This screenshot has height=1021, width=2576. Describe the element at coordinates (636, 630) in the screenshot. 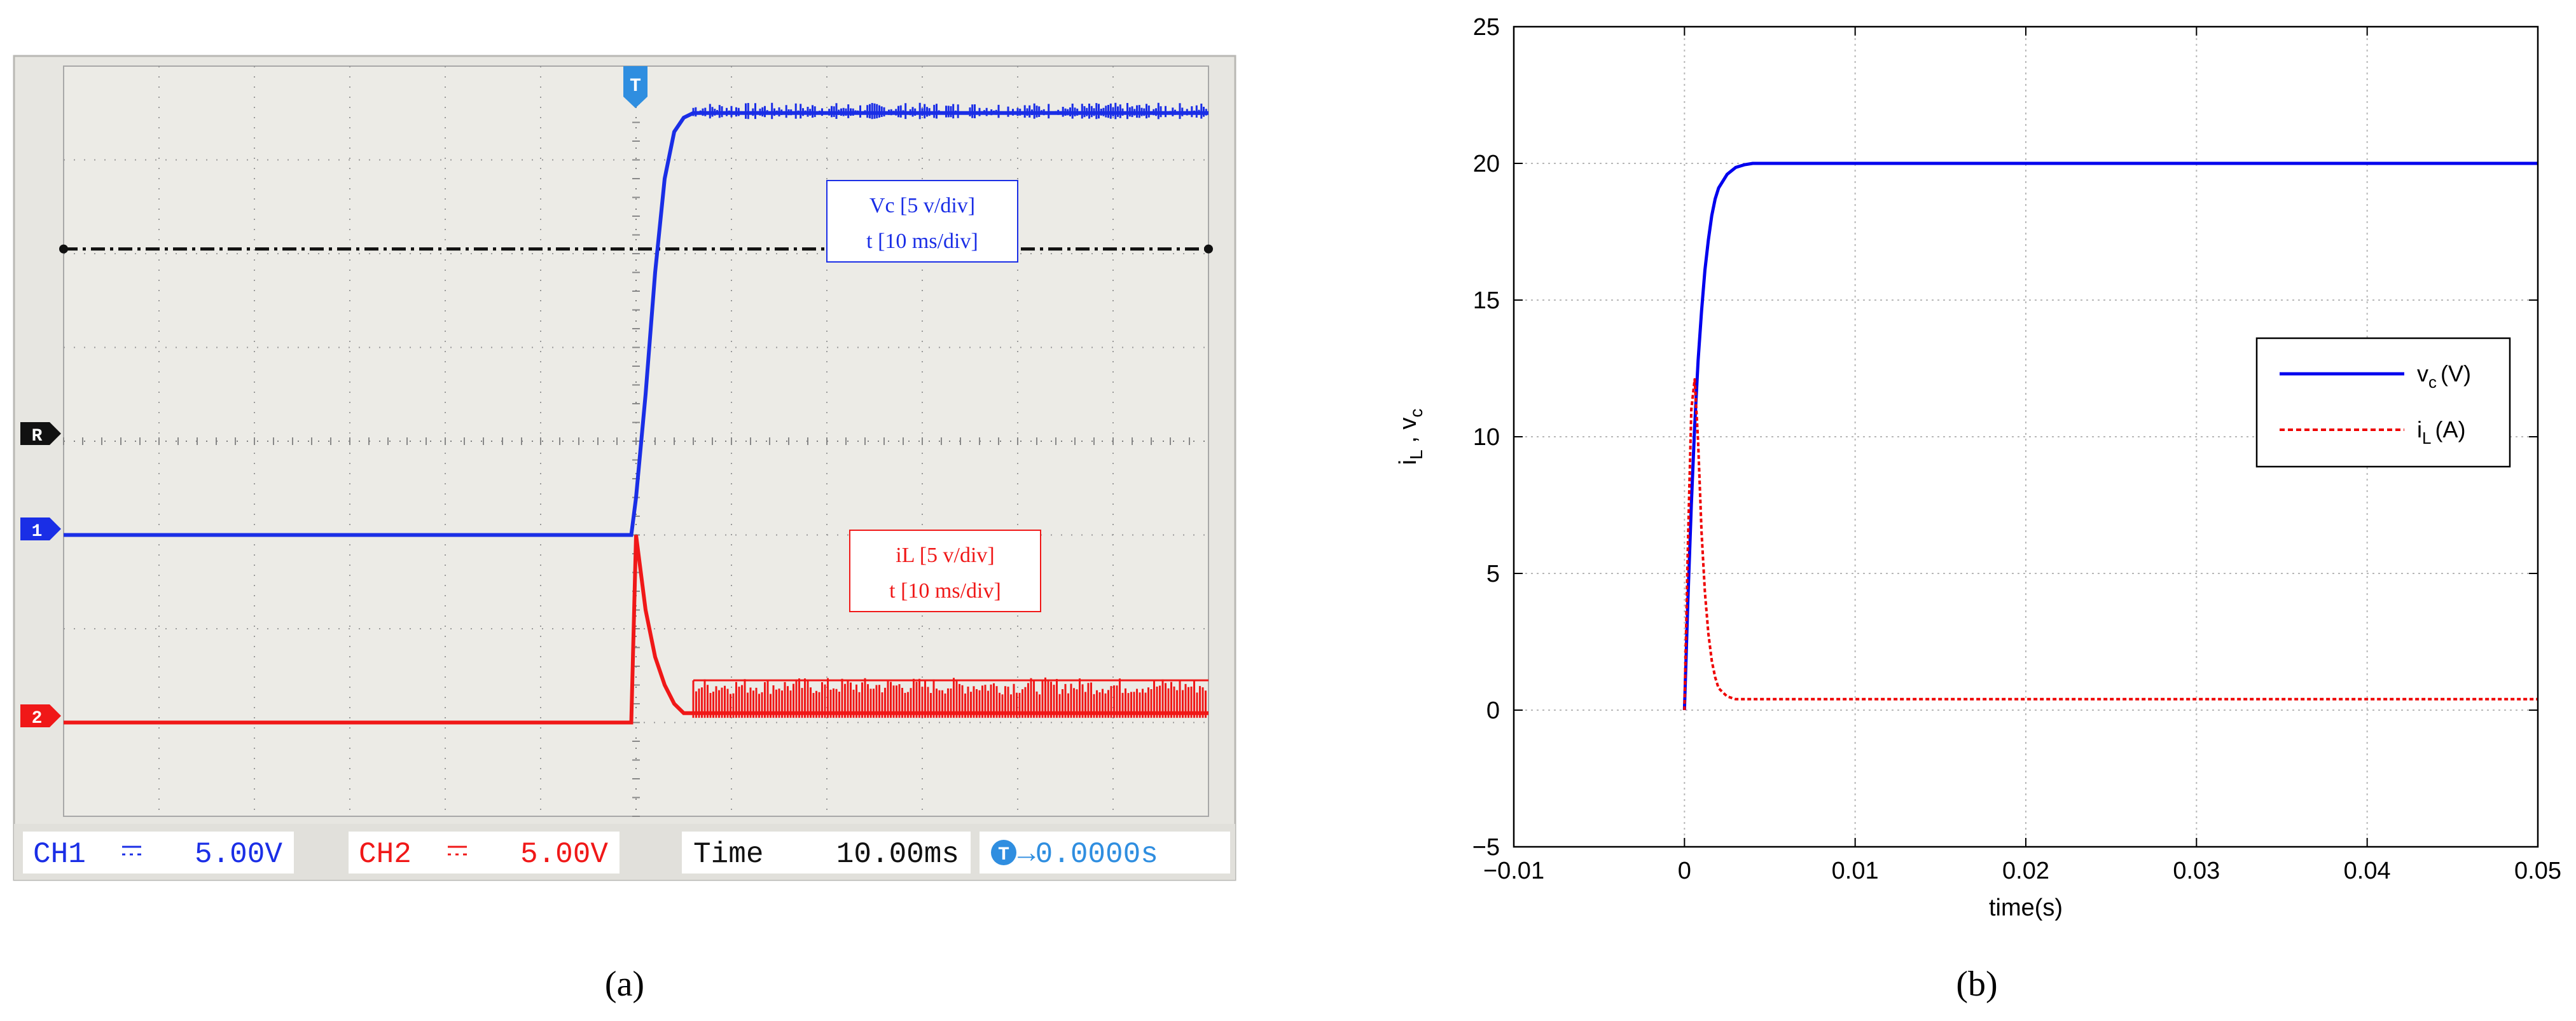

I see `il-trace` at that location.